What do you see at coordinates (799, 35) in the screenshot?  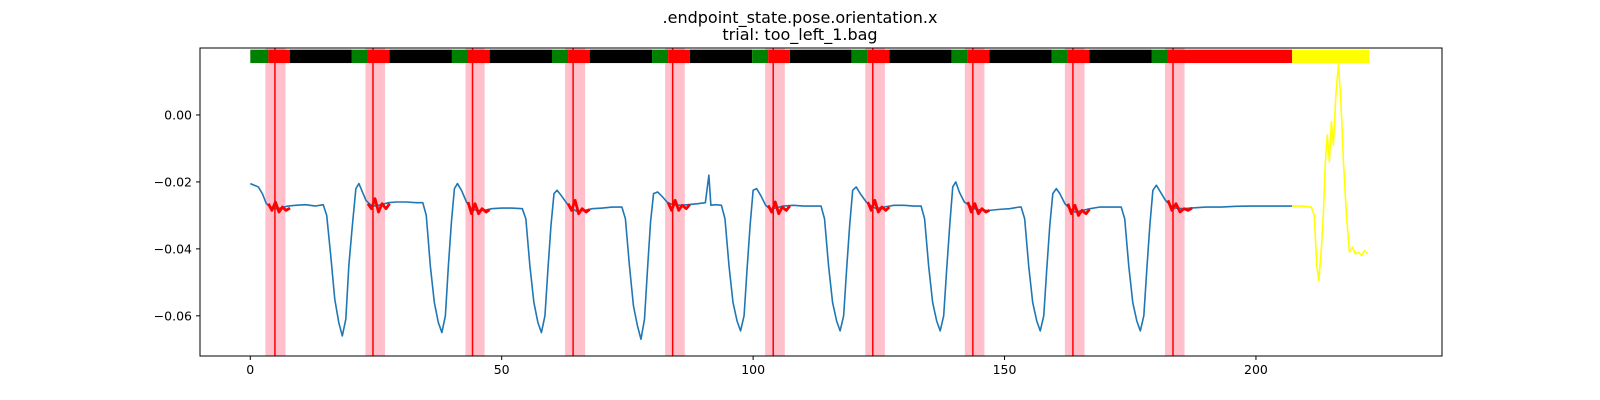 I see `chart-subtitle: trial: too_left_1.bag` at bounding box center [799, 35].